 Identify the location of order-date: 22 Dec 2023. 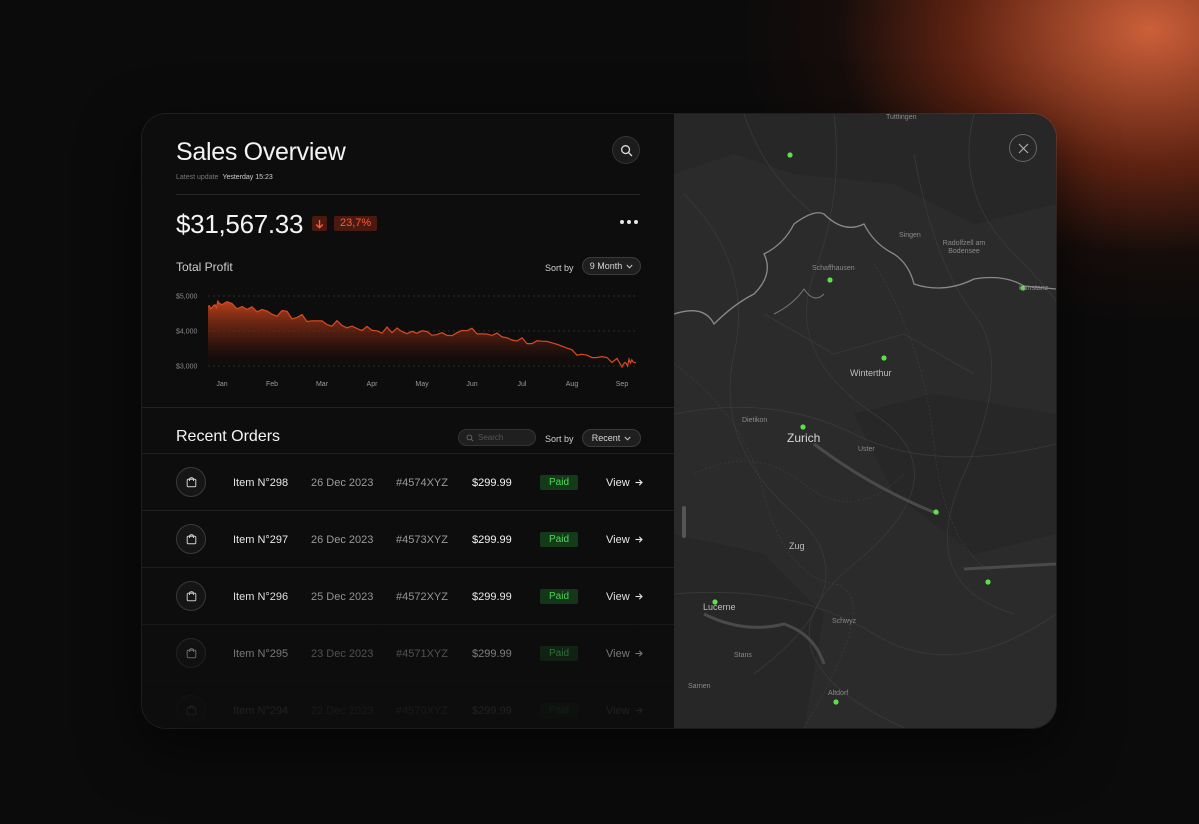
(342, 710).